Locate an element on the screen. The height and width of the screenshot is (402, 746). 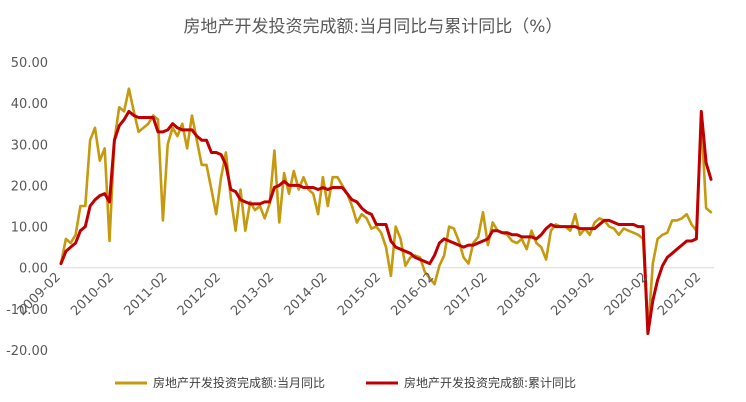
x-tick-label: 2018-02 is located at coordinates (519, 294).